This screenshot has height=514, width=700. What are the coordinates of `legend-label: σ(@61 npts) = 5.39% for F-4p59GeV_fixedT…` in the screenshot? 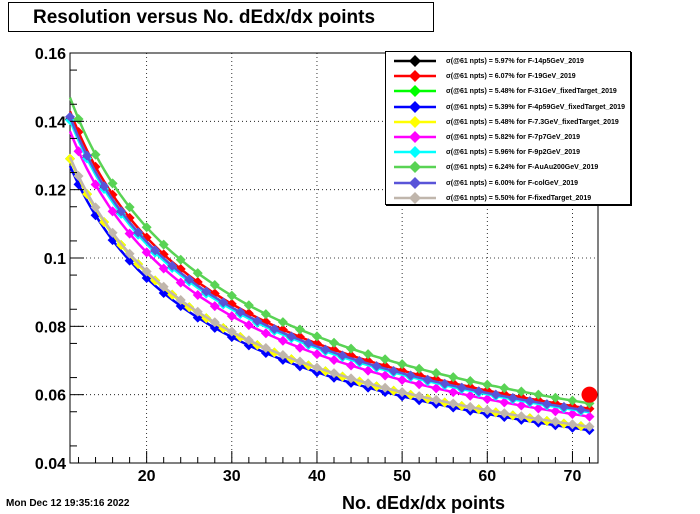 It's located at (535, 107).